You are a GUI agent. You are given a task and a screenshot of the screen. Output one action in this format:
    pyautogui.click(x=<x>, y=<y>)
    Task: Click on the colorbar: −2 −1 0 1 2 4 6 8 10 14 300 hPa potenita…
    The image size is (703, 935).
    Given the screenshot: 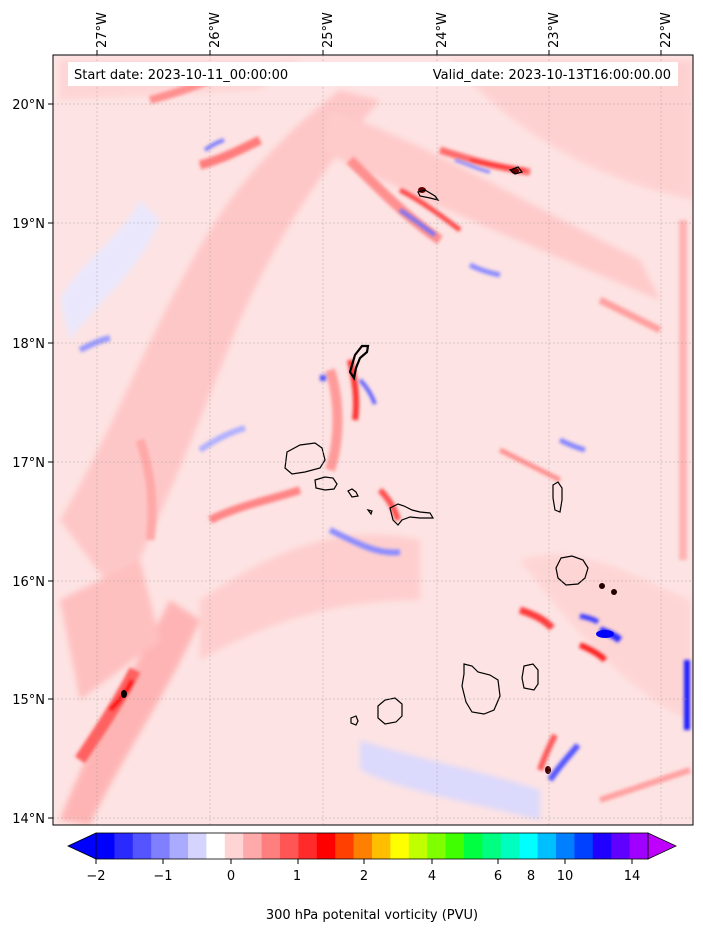 What is the action you would take?
    pyautogui.click(x=372, y=877)
    